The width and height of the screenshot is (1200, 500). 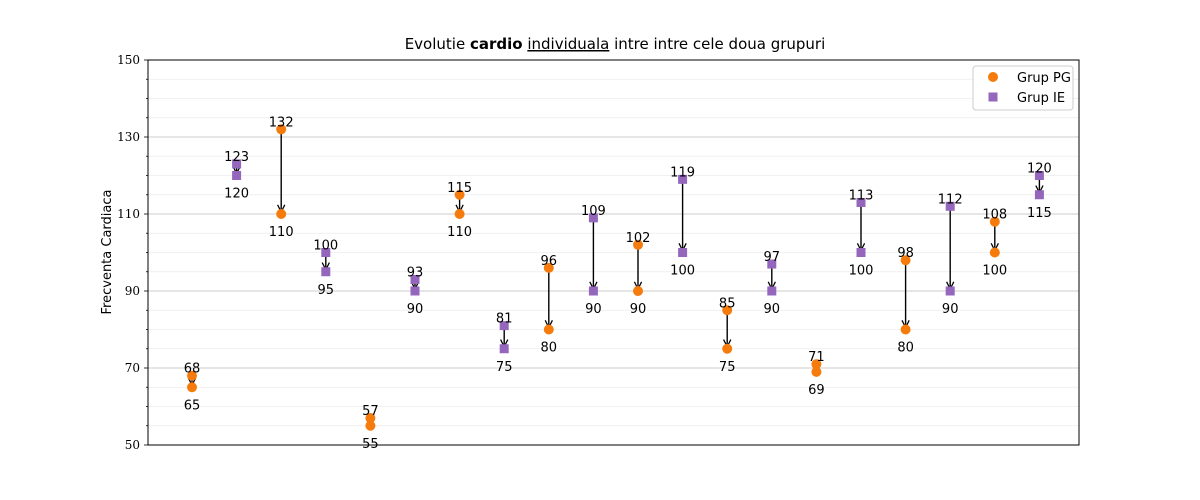 I want to click on data-label-after: 115, so click(x=1039, y=213).